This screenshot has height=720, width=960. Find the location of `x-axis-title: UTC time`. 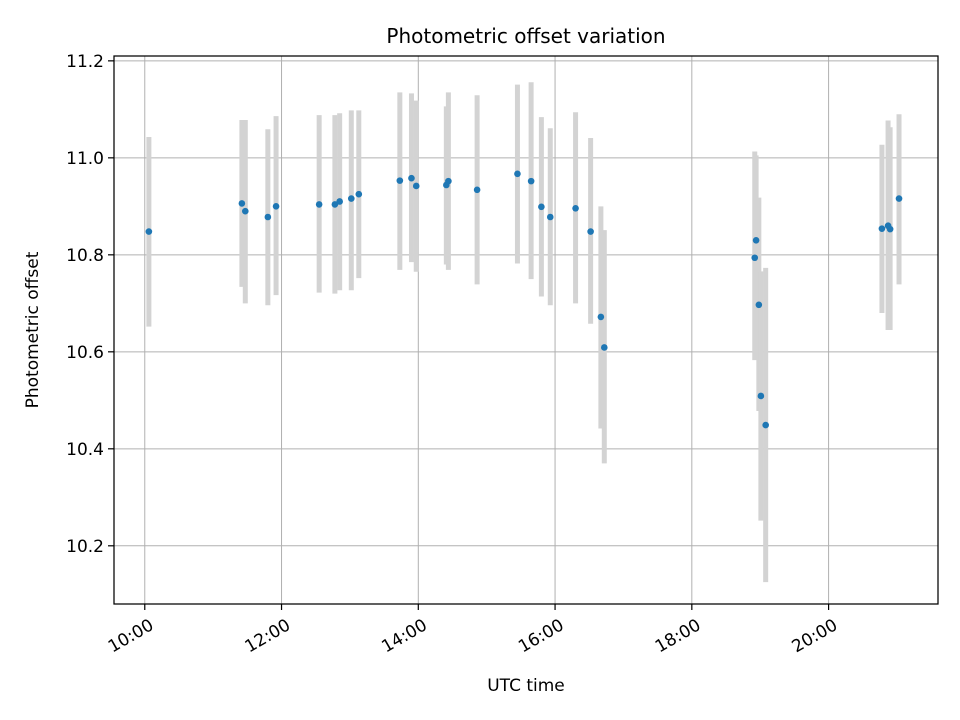

x-axis-title: UTC time is located at coordinates (526, 686).